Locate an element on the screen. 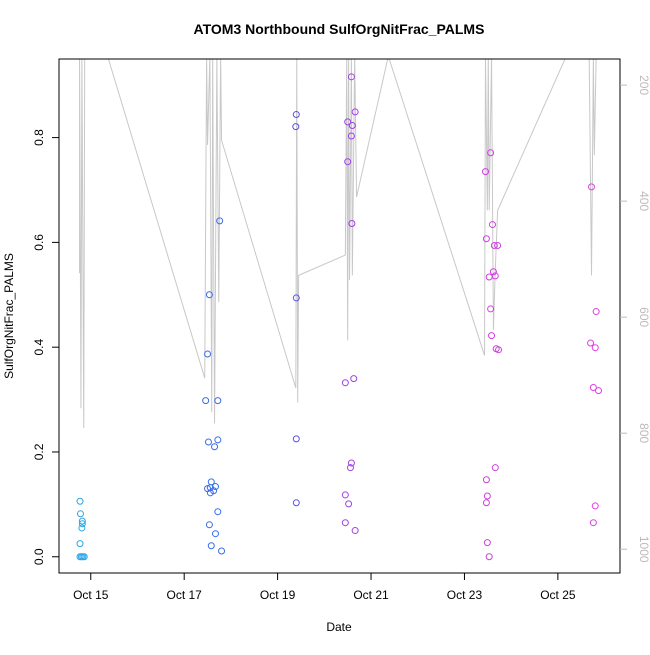  y2-tick-label: 600 is located at coordinates (643, 317).